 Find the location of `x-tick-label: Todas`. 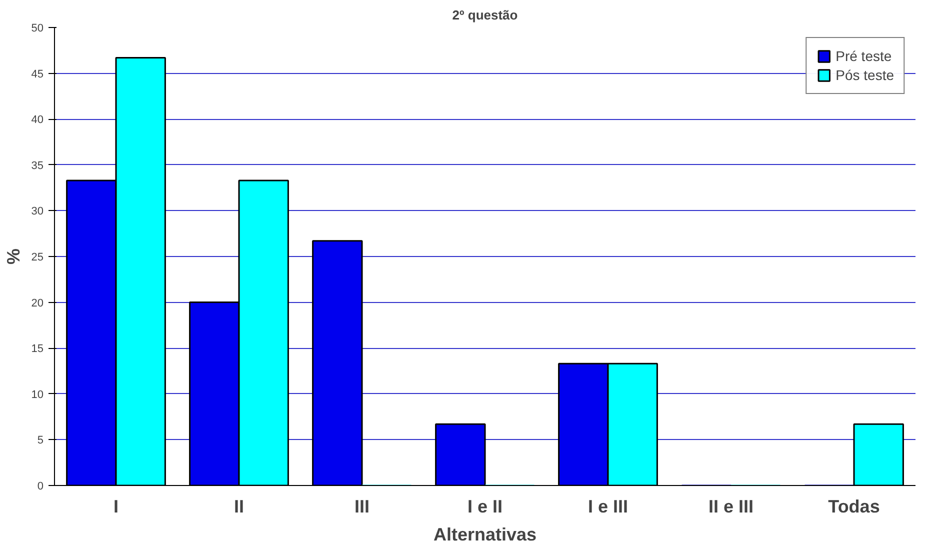

x-tick-label: Todas is located at coordinates (854, 506).